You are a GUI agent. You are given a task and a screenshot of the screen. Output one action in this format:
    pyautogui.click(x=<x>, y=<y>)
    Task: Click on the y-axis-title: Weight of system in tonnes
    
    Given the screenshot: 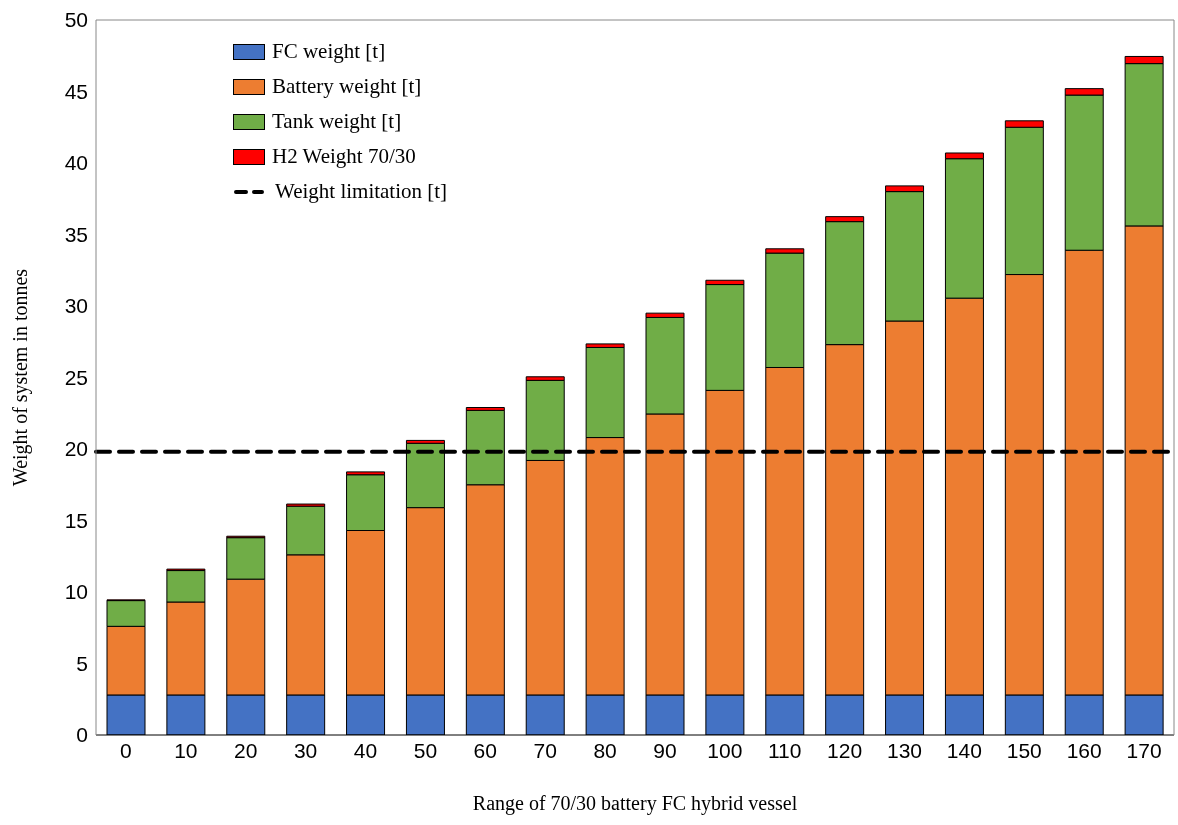 What is the action you would take?
    pyautogui.click(x=21, y=377)
    